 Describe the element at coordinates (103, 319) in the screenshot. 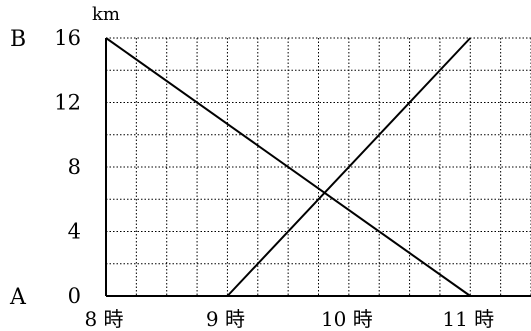

I see `x-tick-label: 8 時` at that location.